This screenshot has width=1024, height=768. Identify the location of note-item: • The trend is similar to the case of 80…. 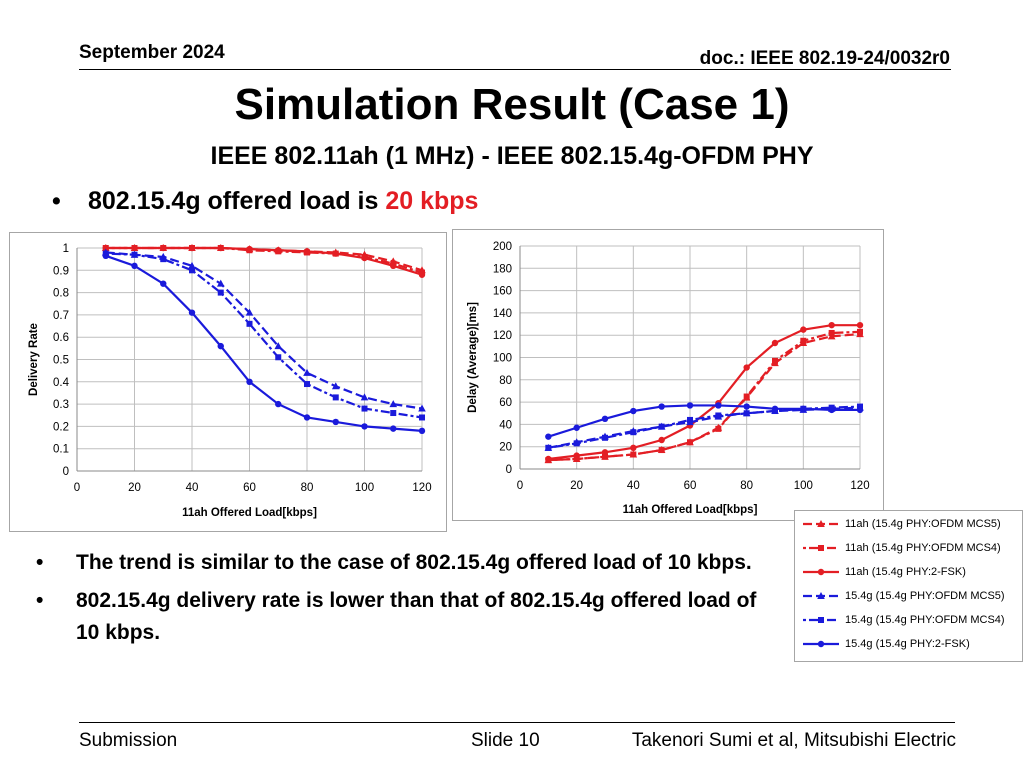
(406, 563).